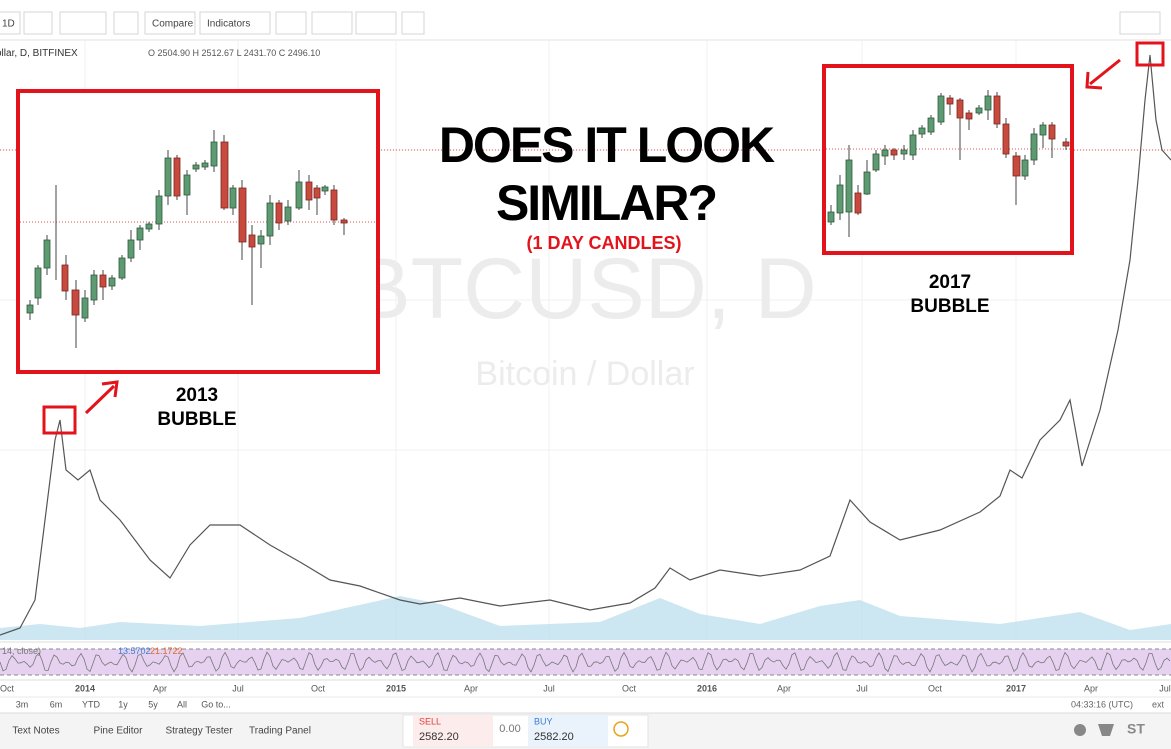 Image resolution: width=1171 pixels, height=749 pixels. What do you see at coordinates (234, 53) in the screenshot?
I see `legend-ohlc: O 2504.90 H 2512.67 L 2431.70 C 2496.10` at bounding box center [234, 53].